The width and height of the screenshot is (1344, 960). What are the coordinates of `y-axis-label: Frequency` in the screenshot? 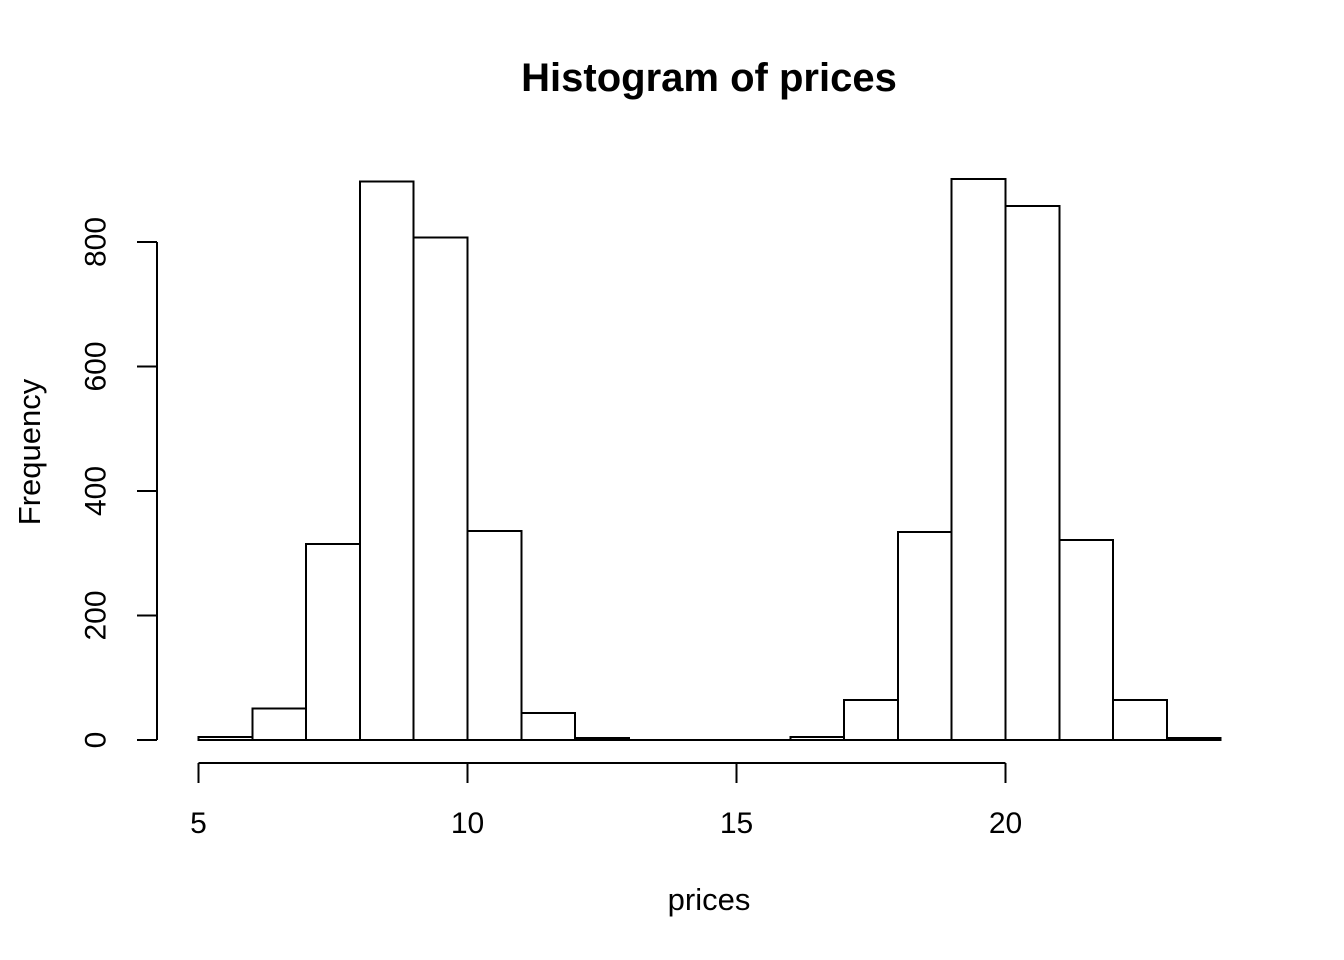 It's located at (29, 452).